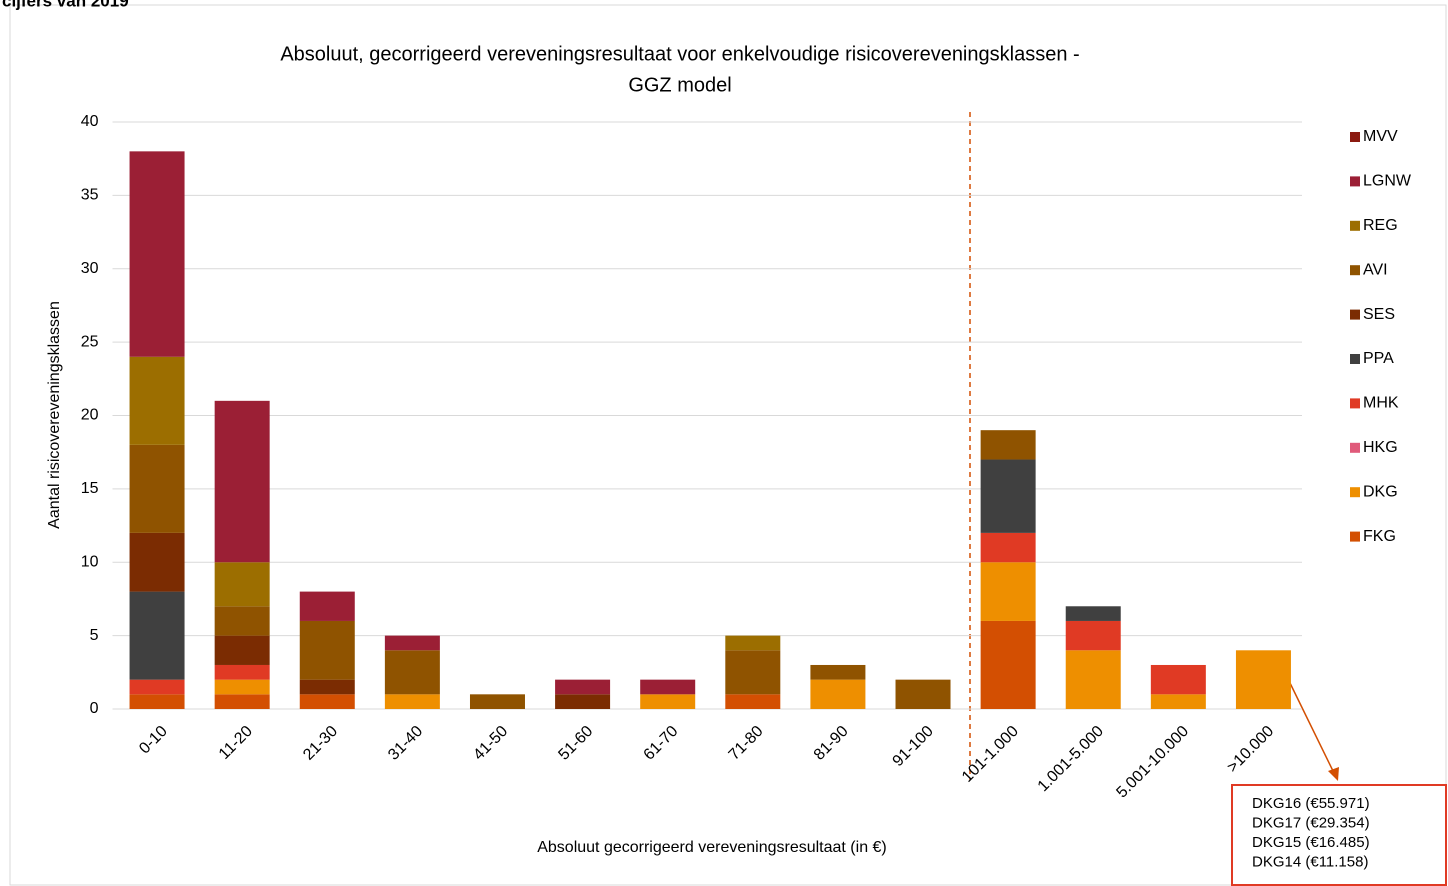  I want to click on y-tick-label: 30, so click(90, 268).